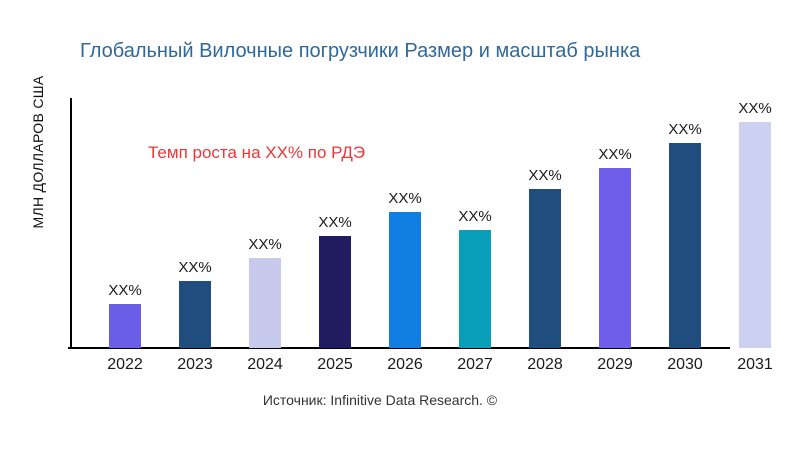 Image resolution: width=800 pixels, height=450 pixels. Describe the element at coordinates (38, 152) in the screenshot. I see `y-axis-title: МЛН ДОЛЛАРОВ США` at that location.